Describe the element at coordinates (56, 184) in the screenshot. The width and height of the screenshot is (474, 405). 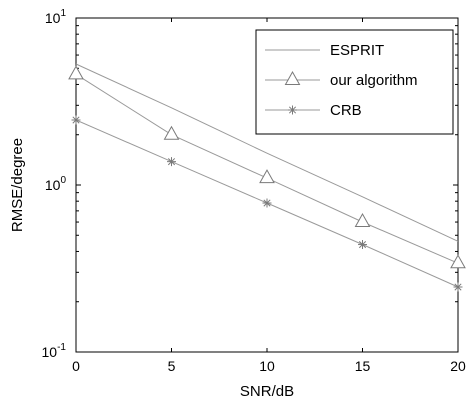
I see `y-tick-label: 10⁰` at that location.